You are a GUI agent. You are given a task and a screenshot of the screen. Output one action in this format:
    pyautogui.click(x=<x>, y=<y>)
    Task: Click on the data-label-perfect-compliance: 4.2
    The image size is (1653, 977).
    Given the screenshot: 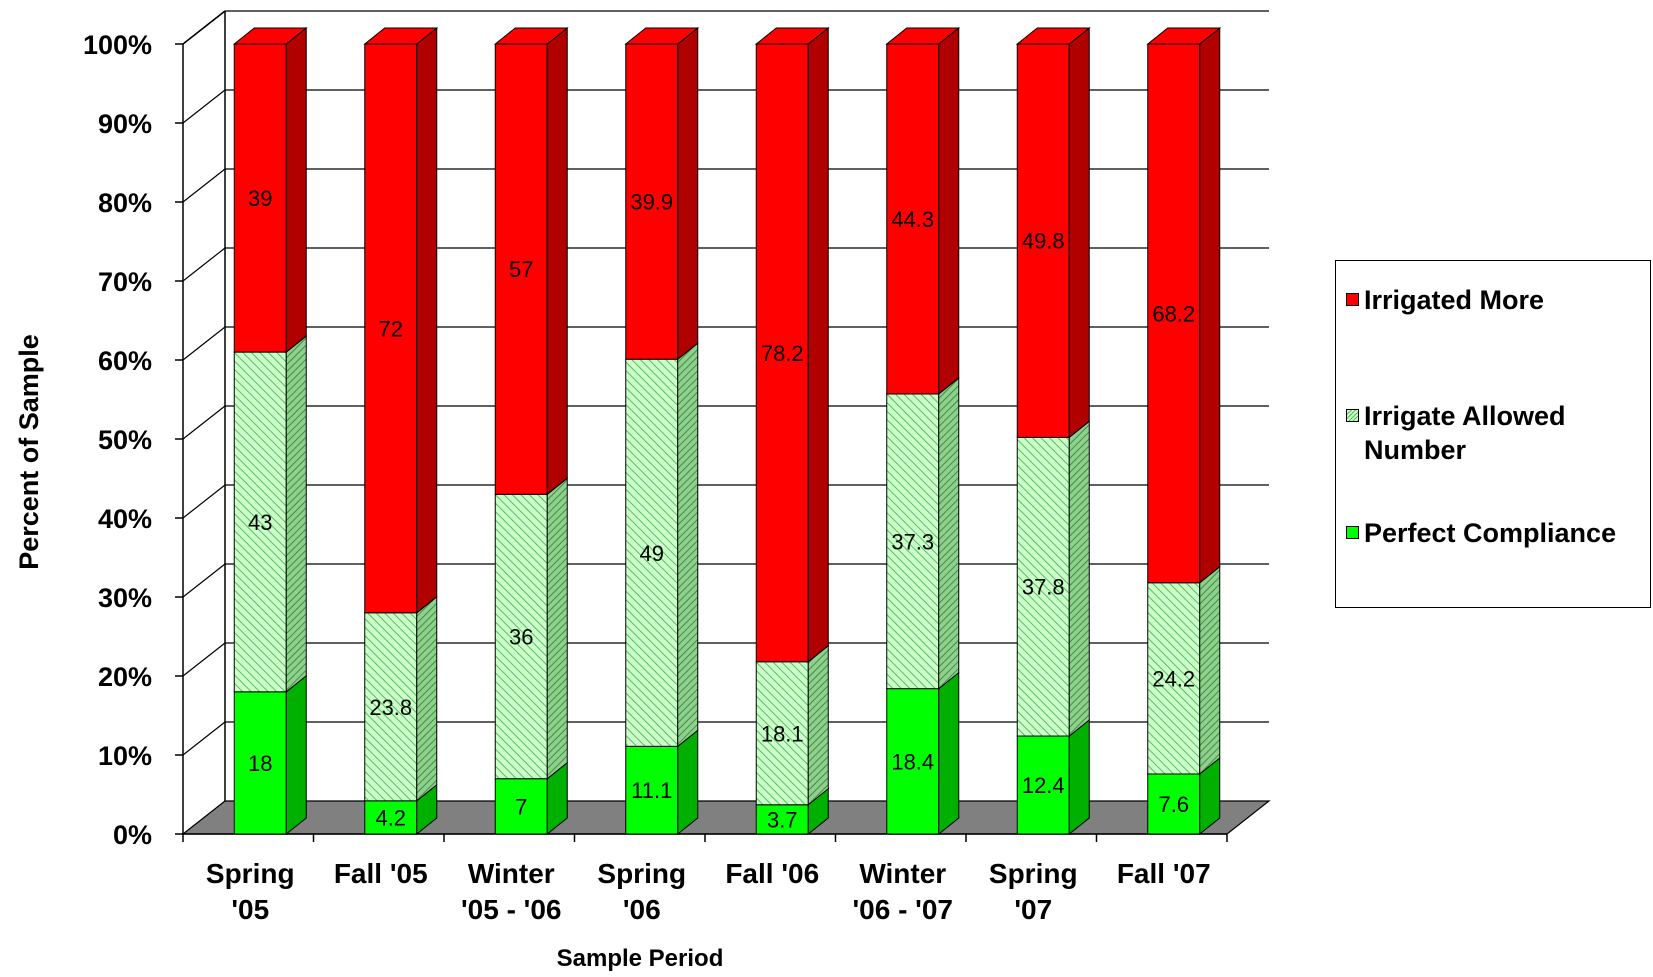 What is the action you would take?
    pyautogui.click(x=390, y=817)
    